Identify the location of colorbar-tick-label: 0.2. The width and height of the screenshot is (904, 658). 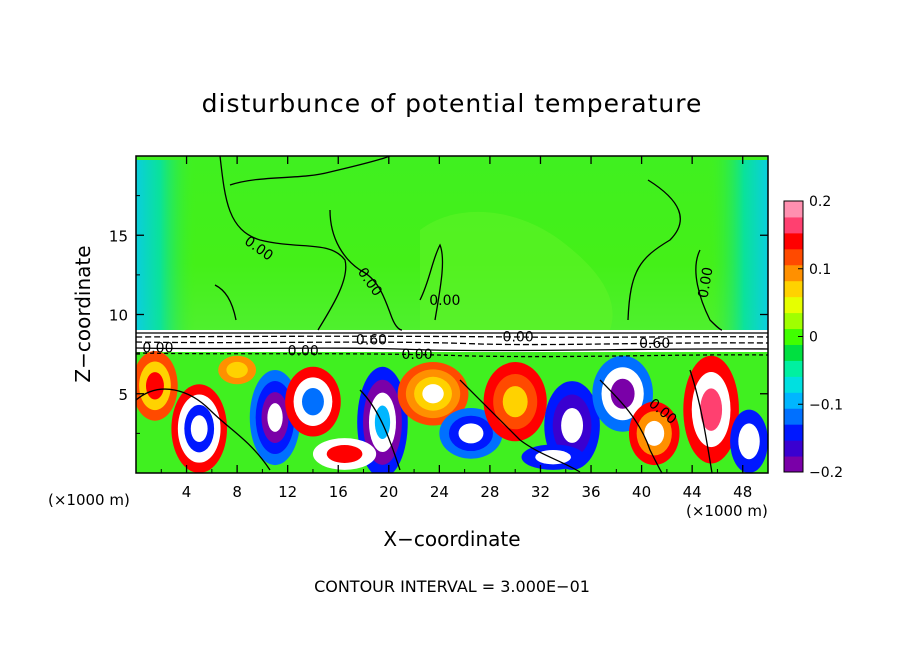
(820, 202).